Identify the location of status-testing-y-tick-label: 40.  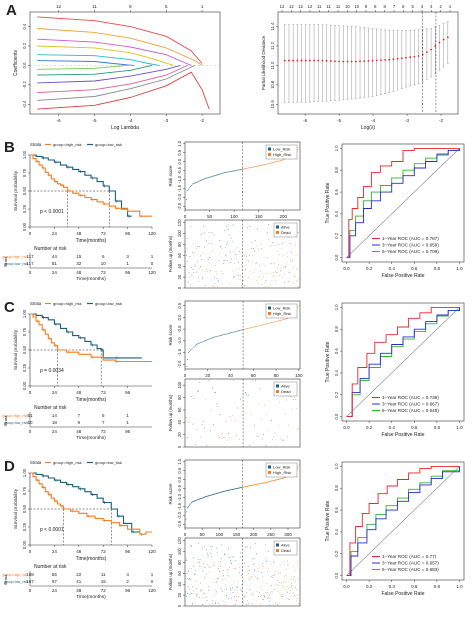
(179, 421).